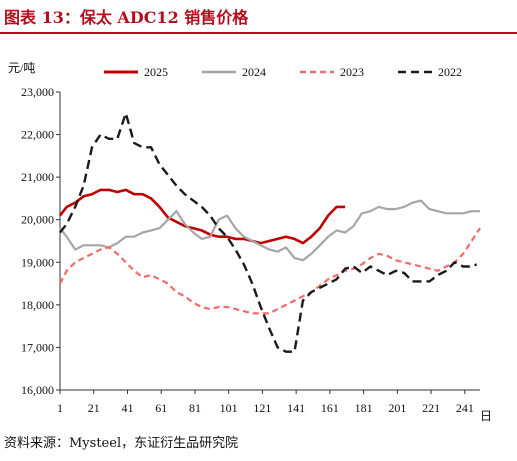 The image size is (517, 461). Describe the element at coordinates (37, 135) in the screenshot. I see `y-tick-label: 22,000` at that location.